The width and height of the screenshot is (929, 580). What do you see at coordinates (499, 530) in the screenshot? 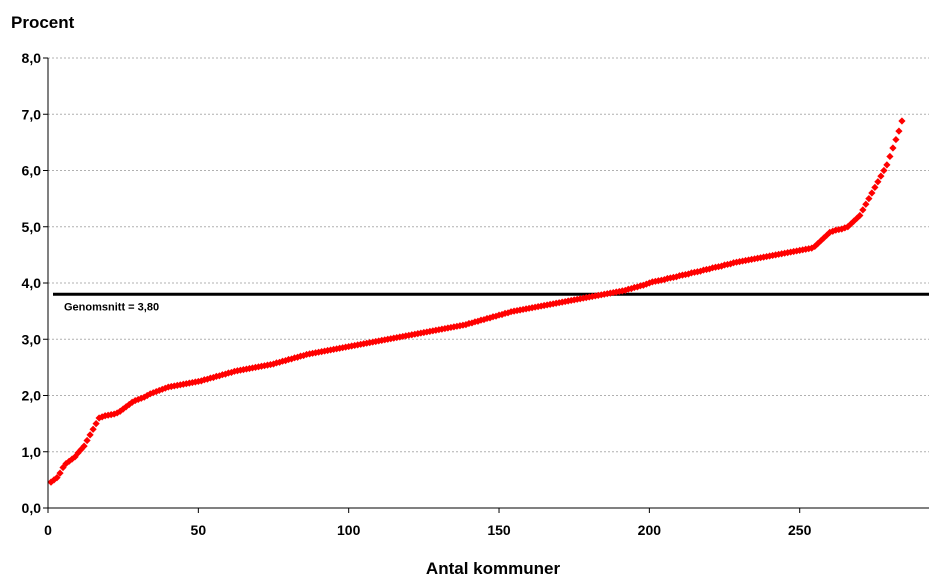
I see `x-tick-label: 150` at bounding box center [499, 530].